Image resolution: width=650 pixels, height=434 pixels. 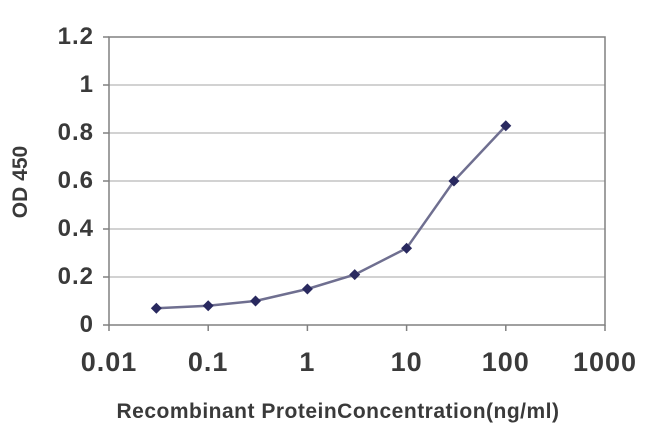 I want to click on y-tick-label: 0.4, so click(x=75, y=228).